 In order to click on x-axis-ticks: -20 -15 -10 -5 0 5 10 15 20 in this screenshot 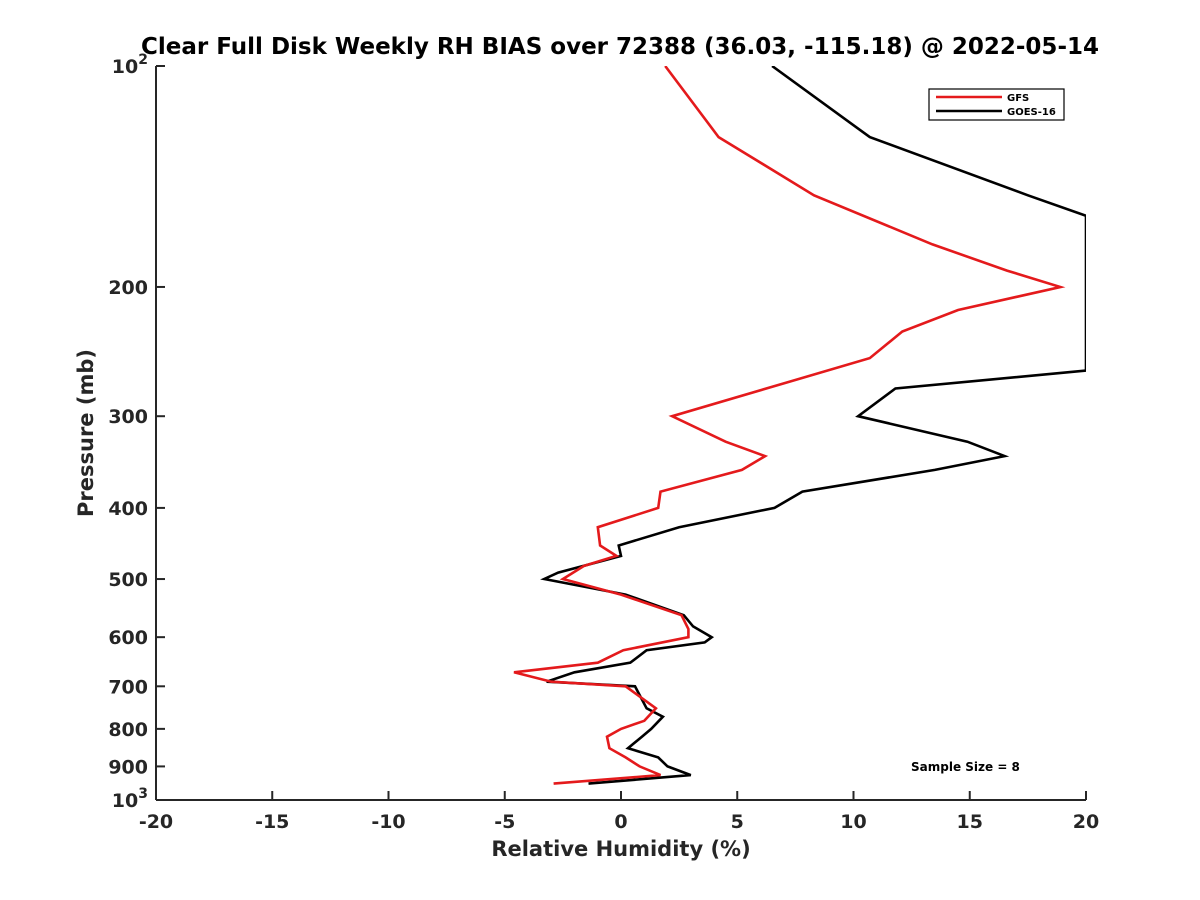, I will do `click(619, 812)`.